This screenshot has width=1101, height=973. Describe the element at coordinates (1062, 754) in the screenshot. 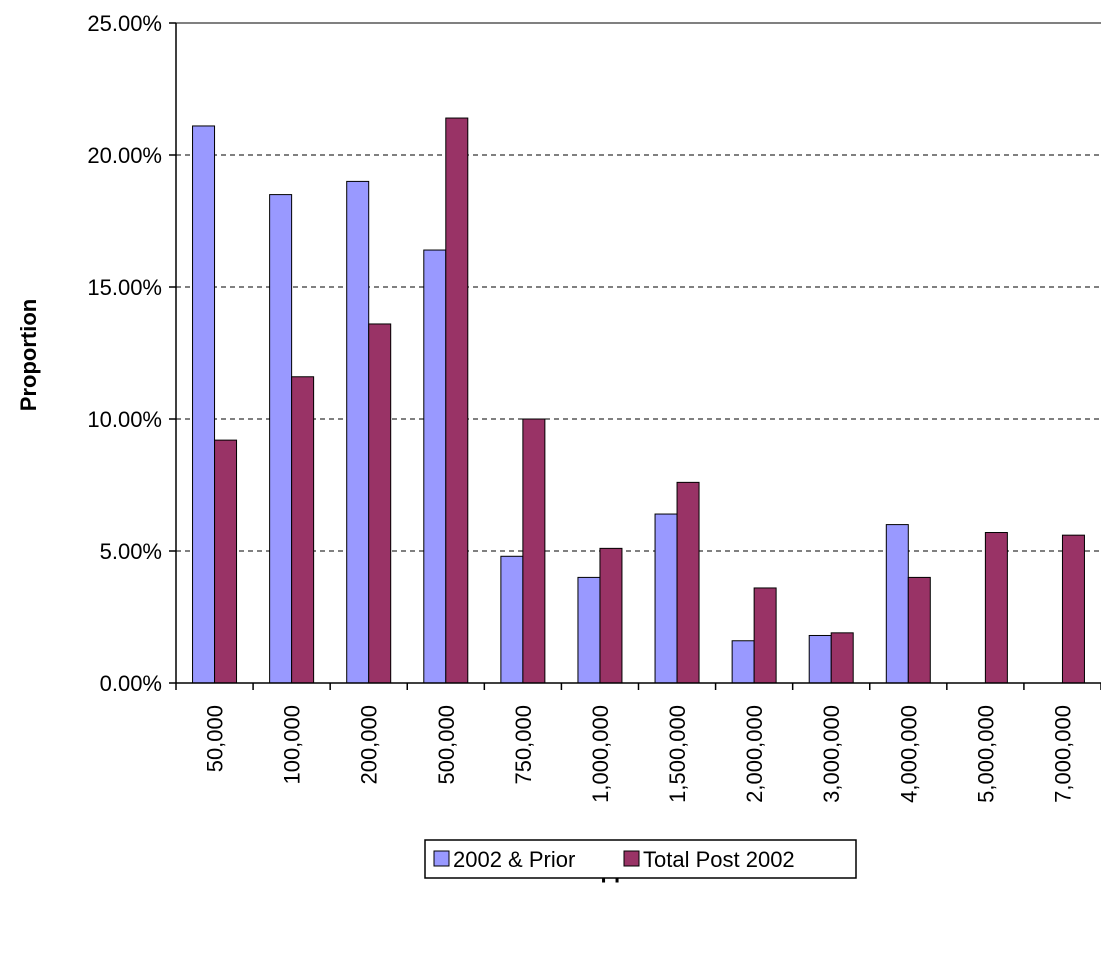

I see `x-tick-label: 7,000,000` at that location.